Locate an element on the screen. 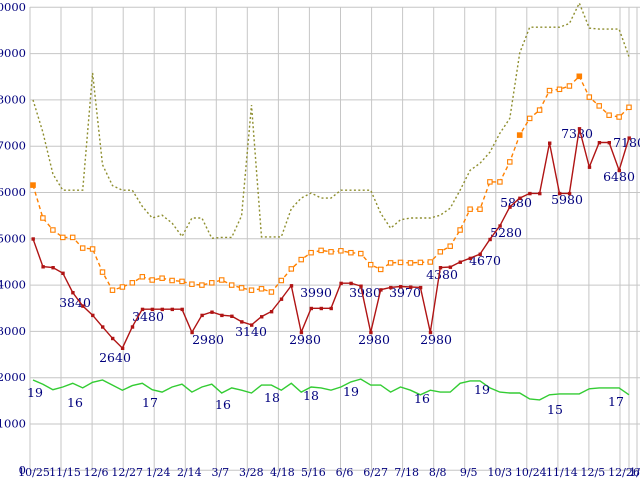 The height and width of the screenshot is (480, 640). x-tick-label: 6/27 is located at coordinates (375, 472).